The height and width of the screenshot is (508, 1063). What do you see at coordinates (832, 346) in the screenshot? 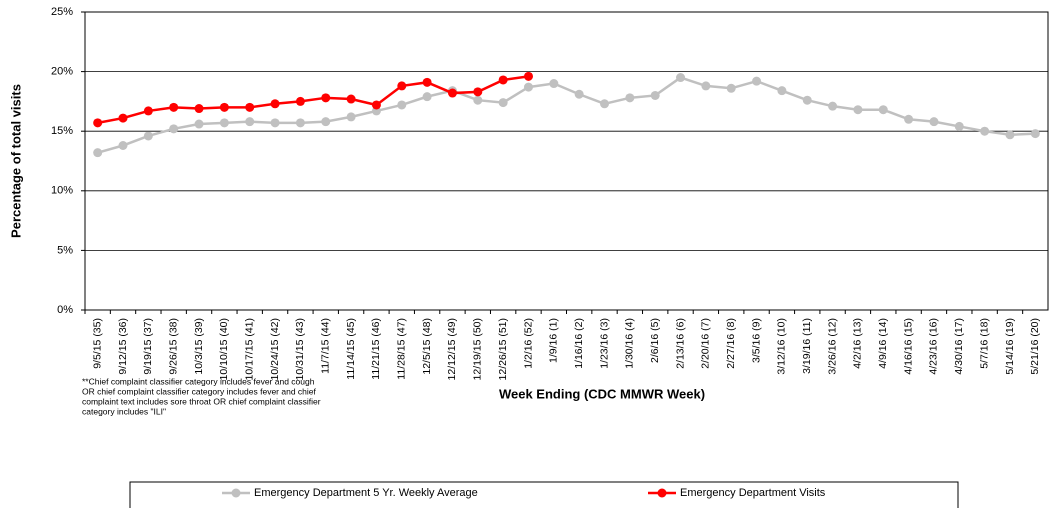
I see `x-tick-label: 3/26/16 (12)` at bounding box center [832, 346].